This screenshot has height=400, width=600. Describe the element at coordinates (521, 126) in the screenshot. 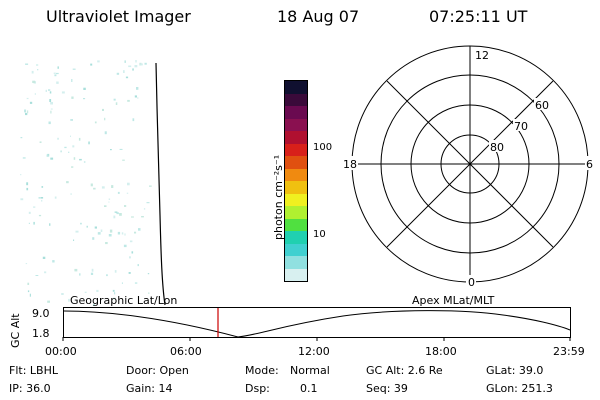

I see `lat-label-70: 70` at that location.